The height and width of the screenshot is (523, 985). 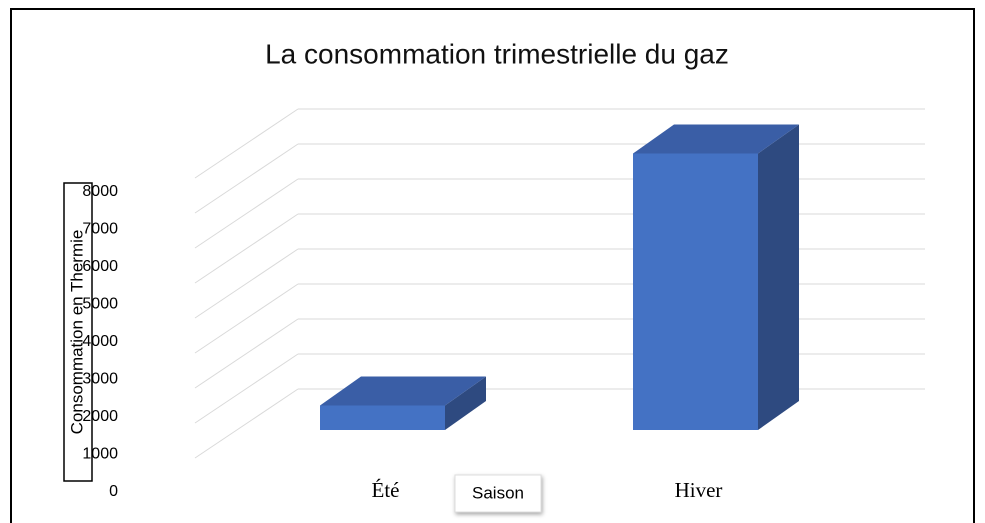 I want to click on y-tick-label: 8000, so click(x=100, y=191).